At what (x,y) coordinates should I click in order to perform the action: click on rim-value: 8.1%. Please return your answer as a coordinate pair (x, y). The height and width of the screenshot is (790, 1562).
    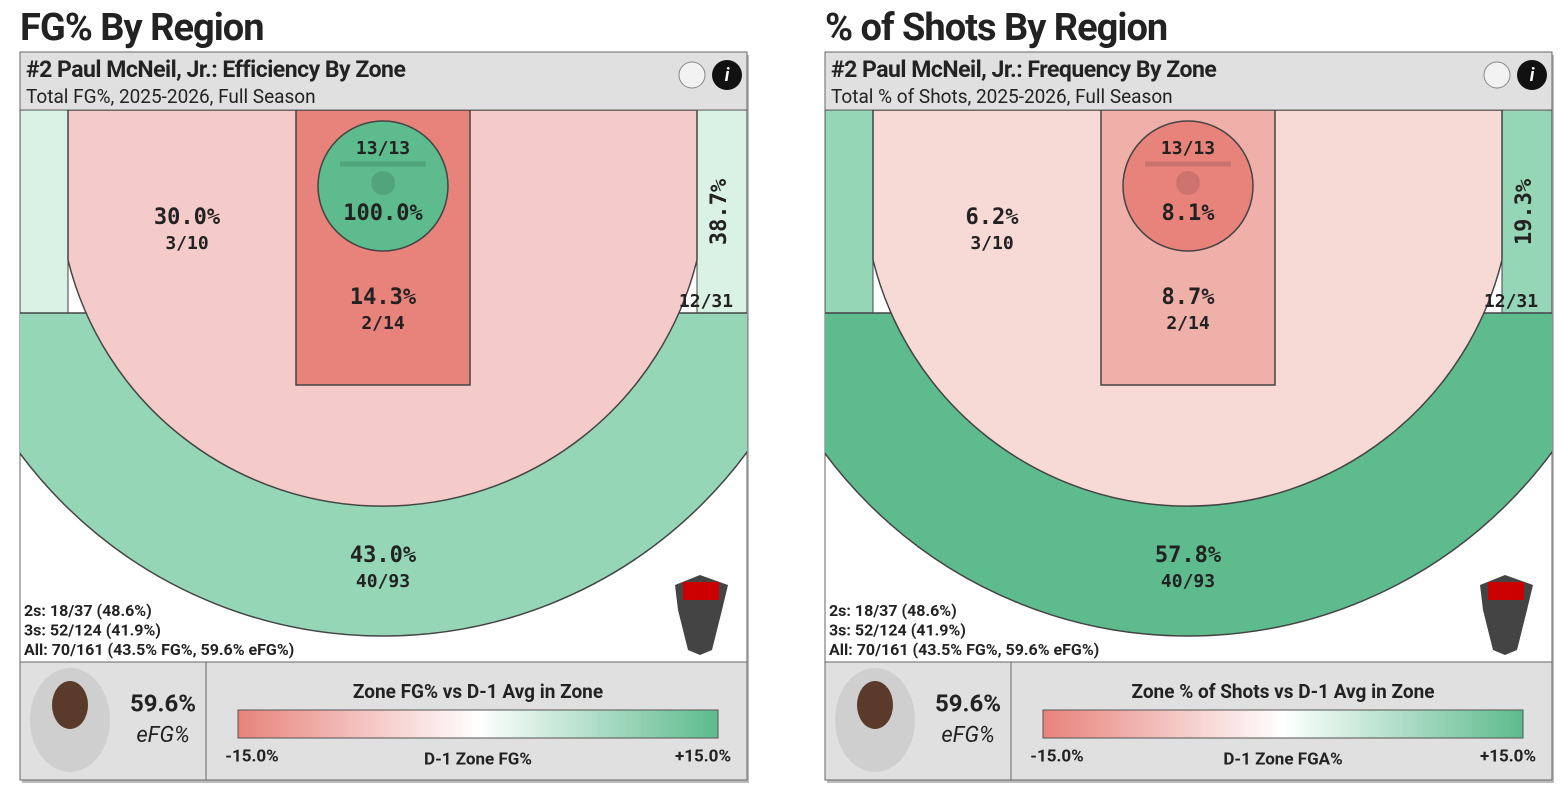
    Looking at the image, I should click on (1189, 213).